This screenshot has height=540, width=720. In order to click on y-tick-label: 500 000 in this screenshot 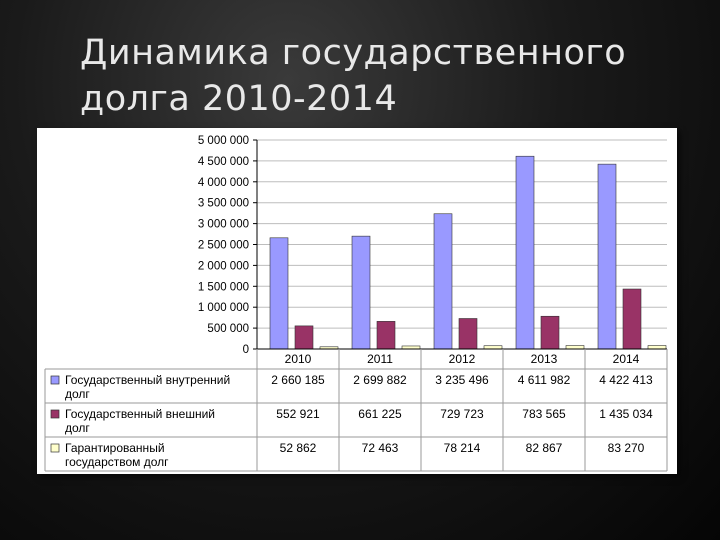, I will do `click(228, 329)`.